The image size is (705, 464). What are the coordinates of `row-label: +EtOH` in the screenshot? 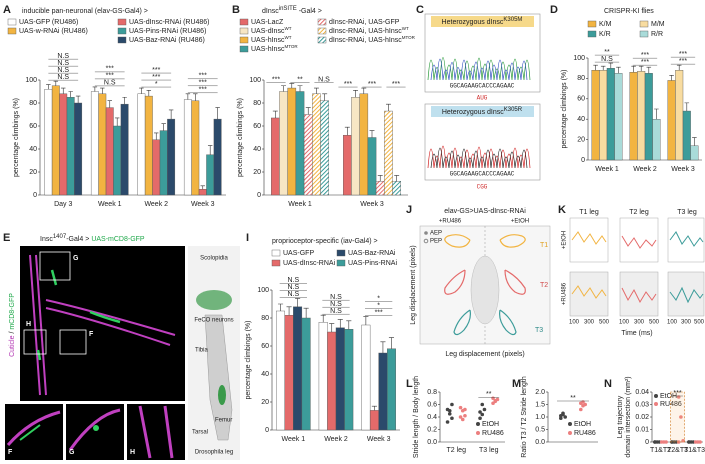 It's located at (565, 240).